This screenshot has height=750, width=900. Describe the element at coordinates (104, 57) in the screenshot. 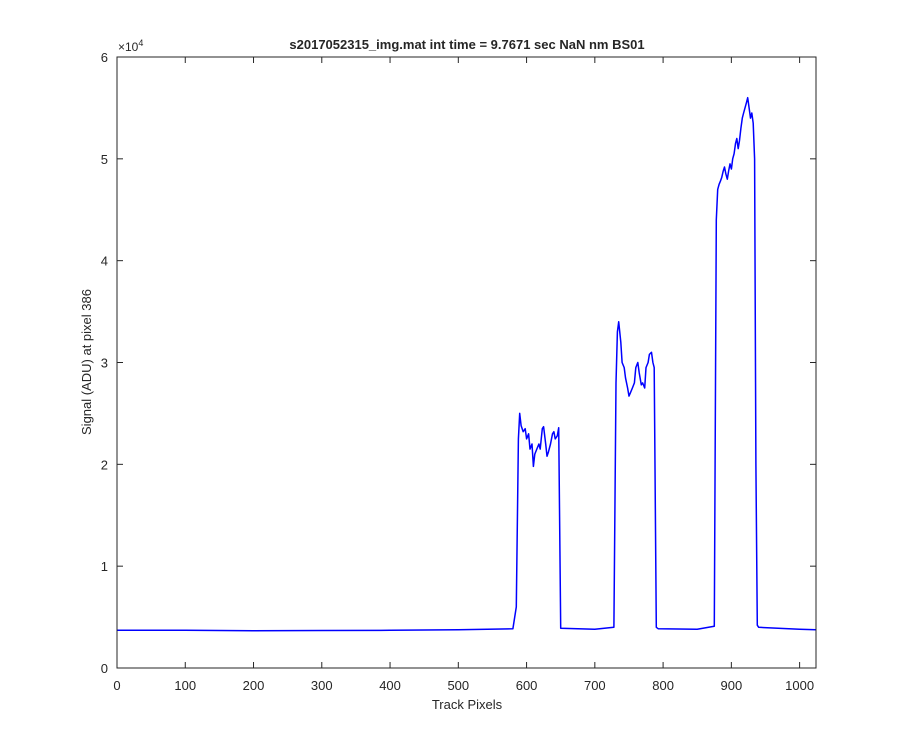

I see `y-tick-label: 6` at that location.